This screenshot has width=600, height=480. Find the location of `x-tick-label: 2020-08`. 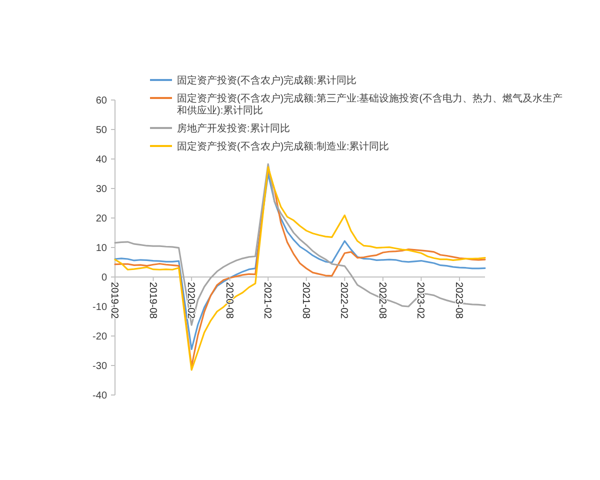

x-tick-label: 2020-08 is located at coordinates (228, 301).